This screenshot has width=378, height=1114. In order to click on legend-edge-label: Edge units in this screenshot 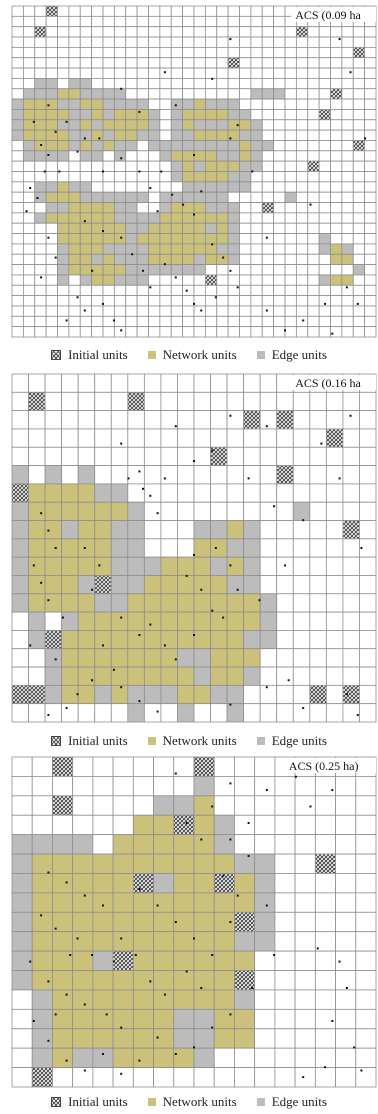, I will do `click(299, 354)`.